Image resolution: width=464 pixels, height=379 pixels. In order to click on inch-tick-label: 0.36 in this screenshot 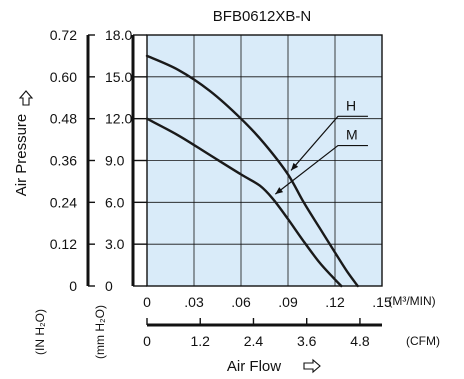, I will do `click(63, 161)`.